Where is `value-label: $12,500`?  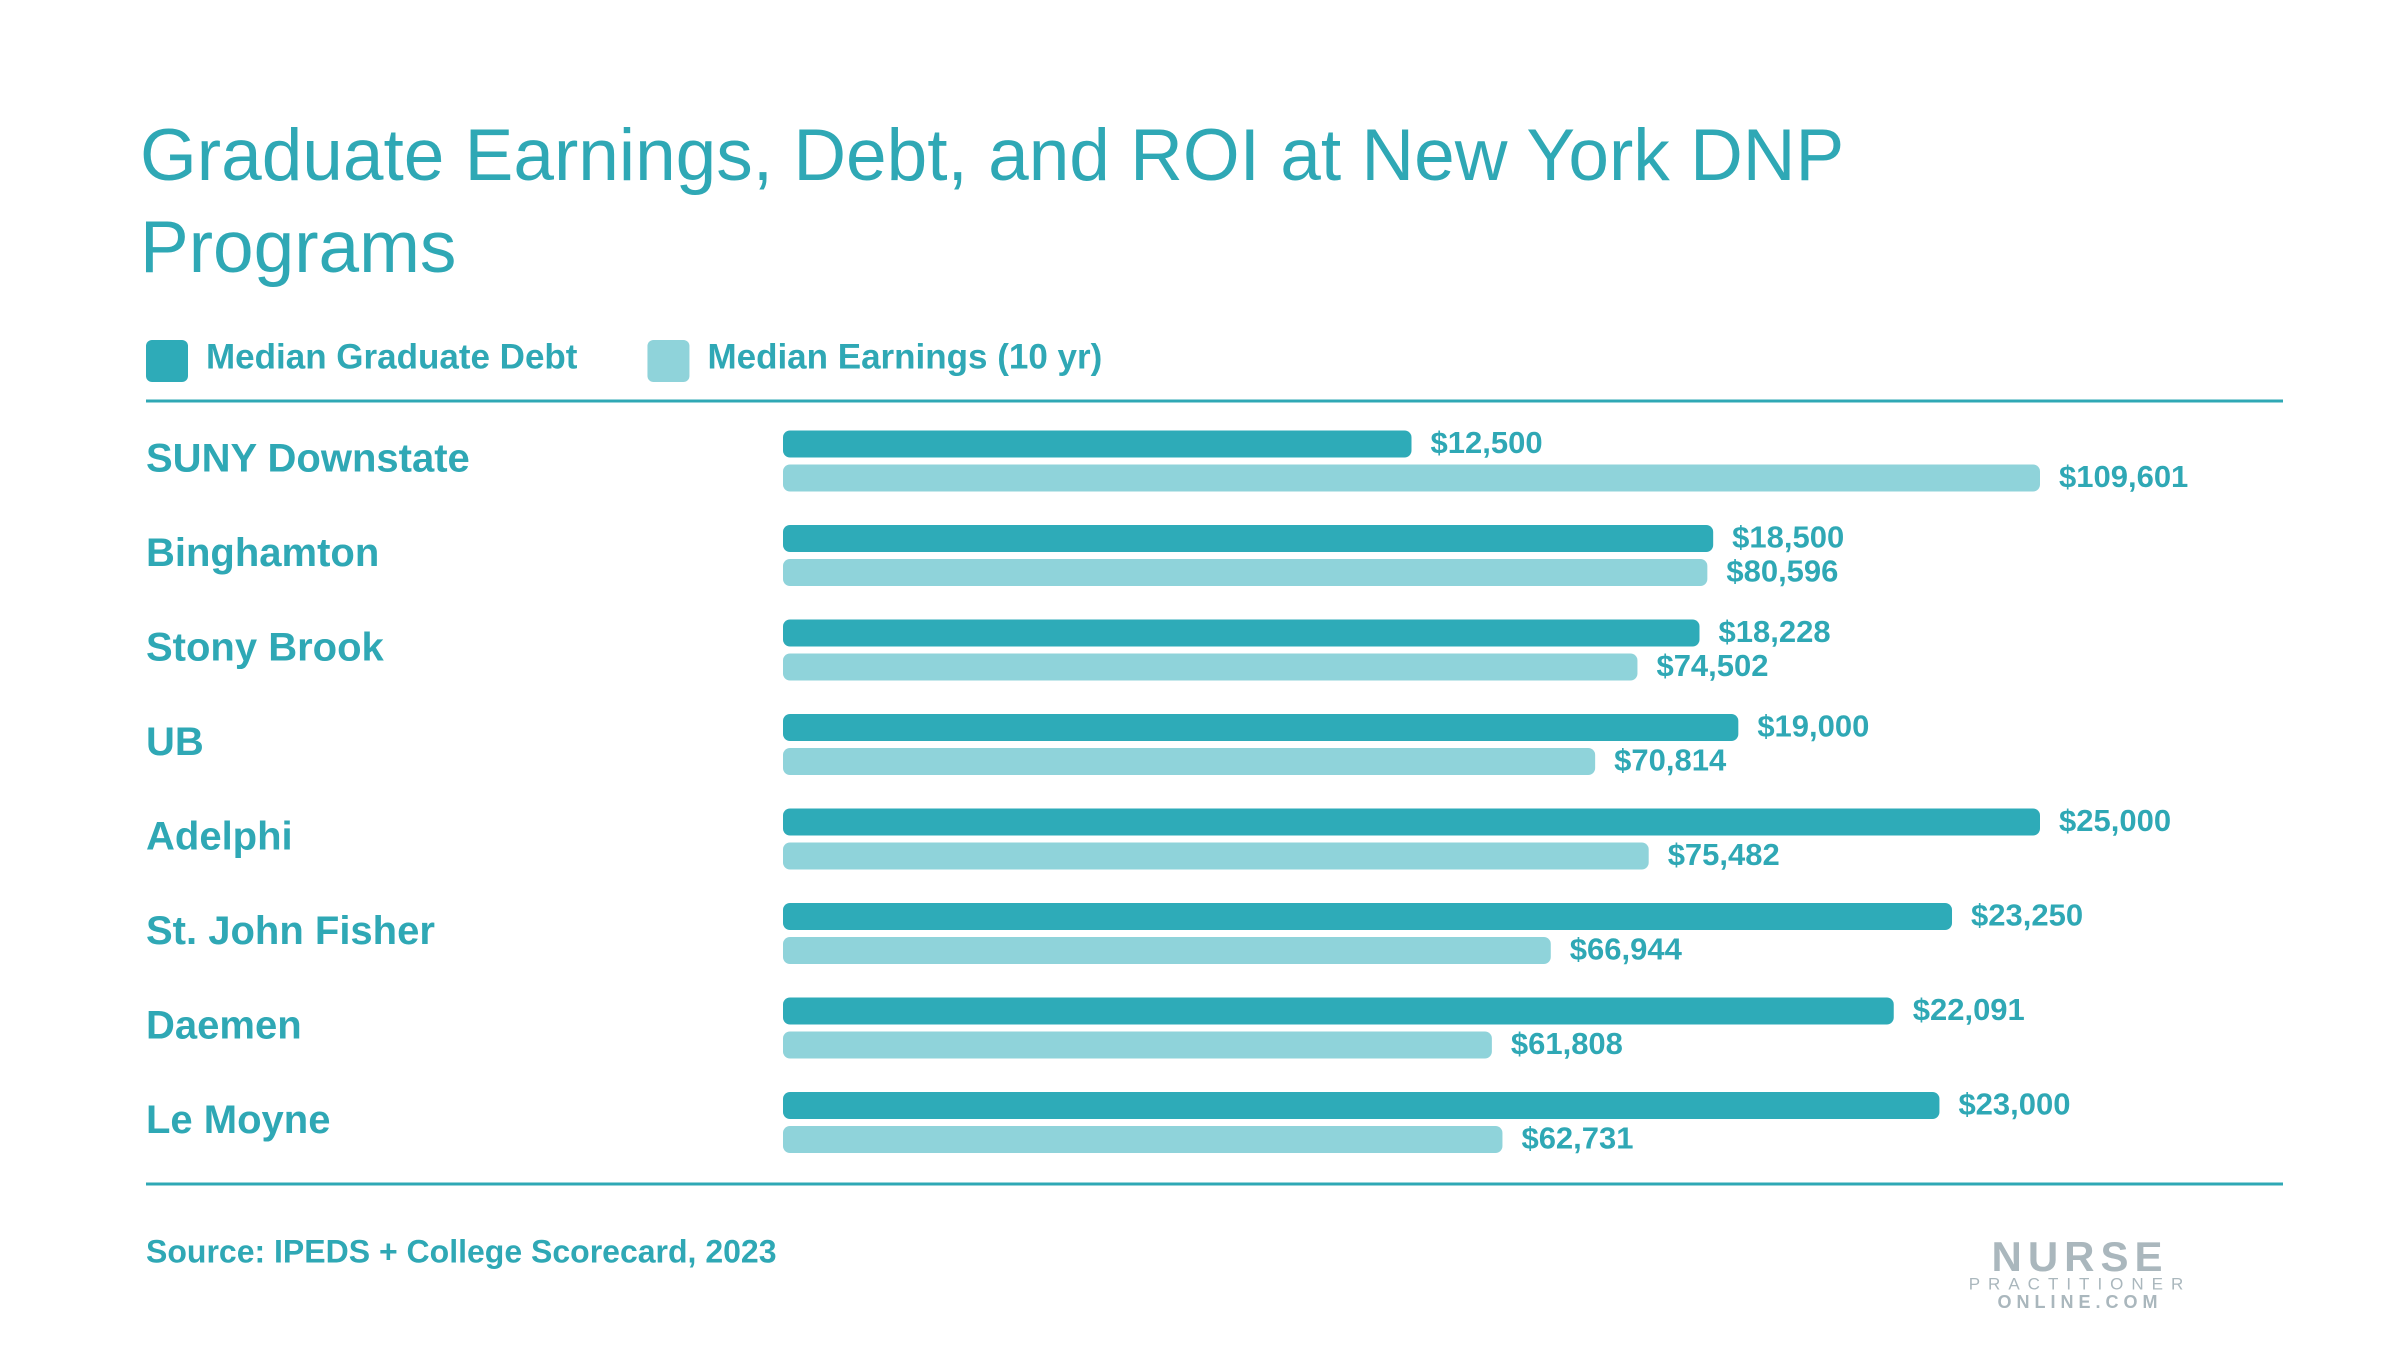
value-label: $12,500 is located at coordinates (1487, 442).